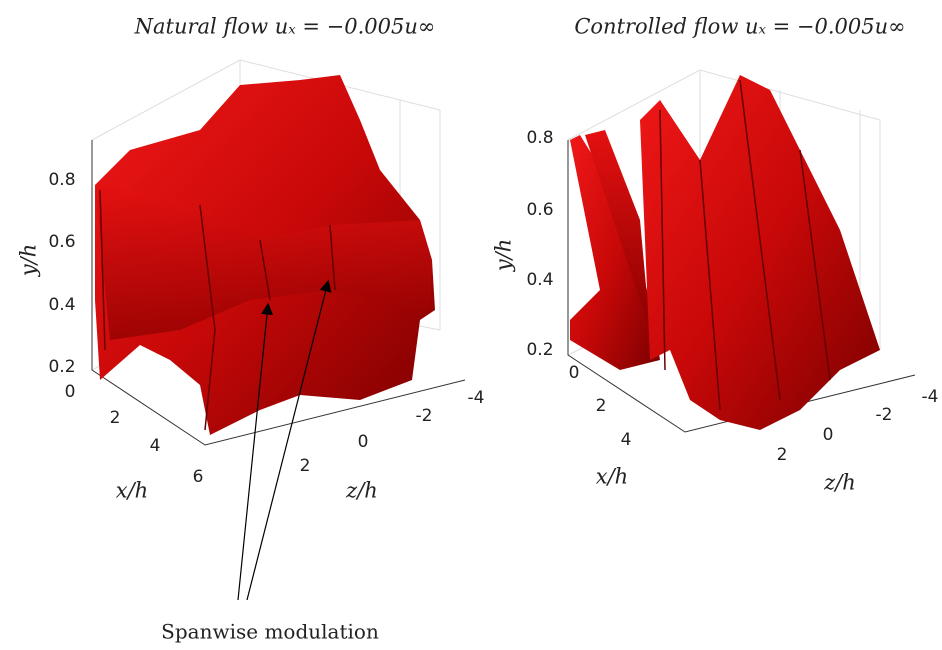 The height and width of the screenshot is (650, 942). I want to click on x-tick-label: 6, so click(198, 477).